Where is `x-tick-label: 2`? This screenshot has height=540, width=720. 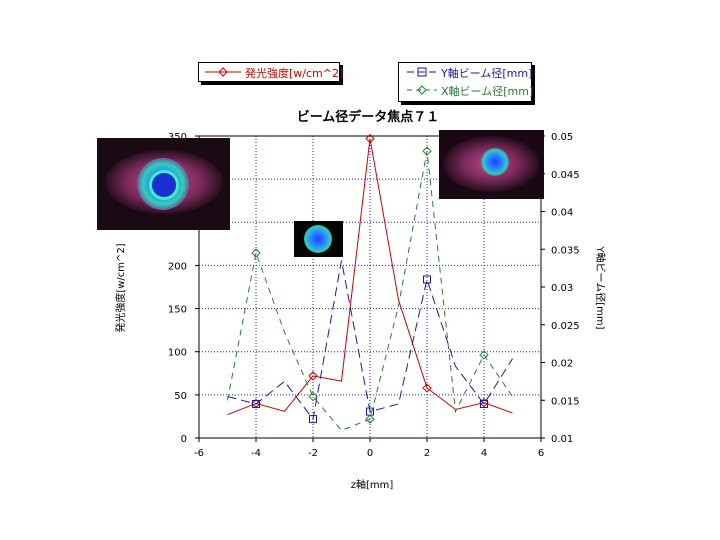
x-tick-label: 2 is located at coordinates (427, 453).